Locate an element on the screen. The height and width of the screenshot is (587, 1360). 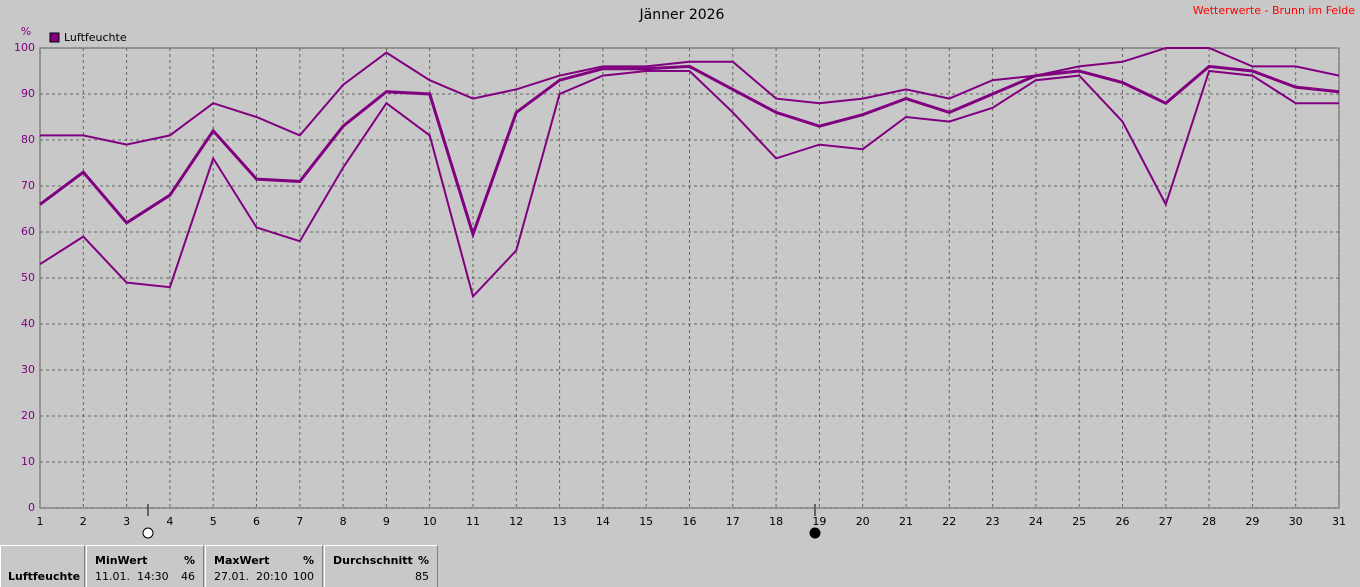
chart-subtitle: Wetterwerte - Brunn im Felde is located at coordinates (1274, 10).